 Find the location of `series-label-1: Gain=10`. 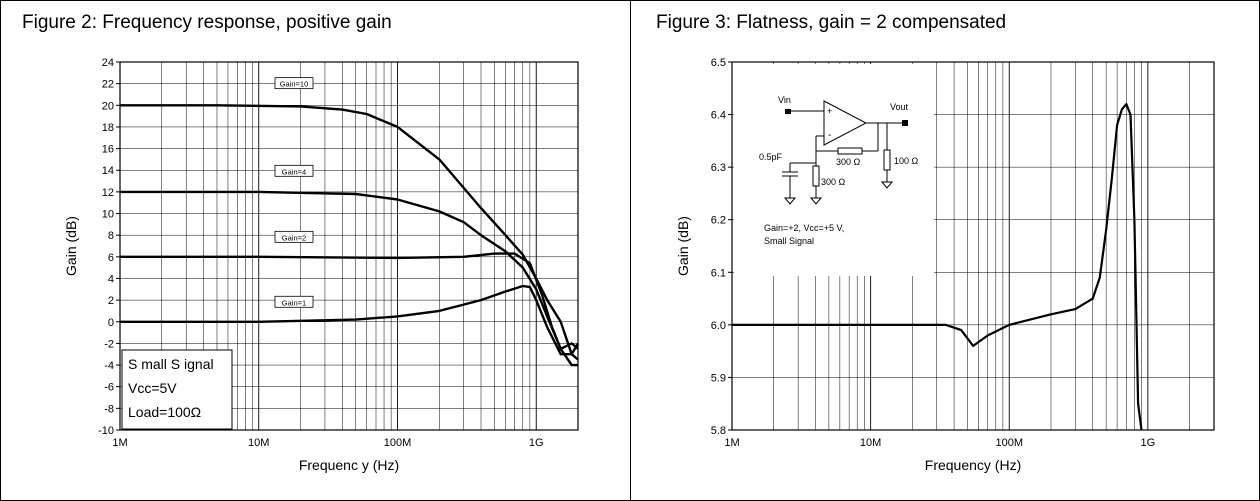

series-label-1: Gain=10 is located at coordinates (294, 83).